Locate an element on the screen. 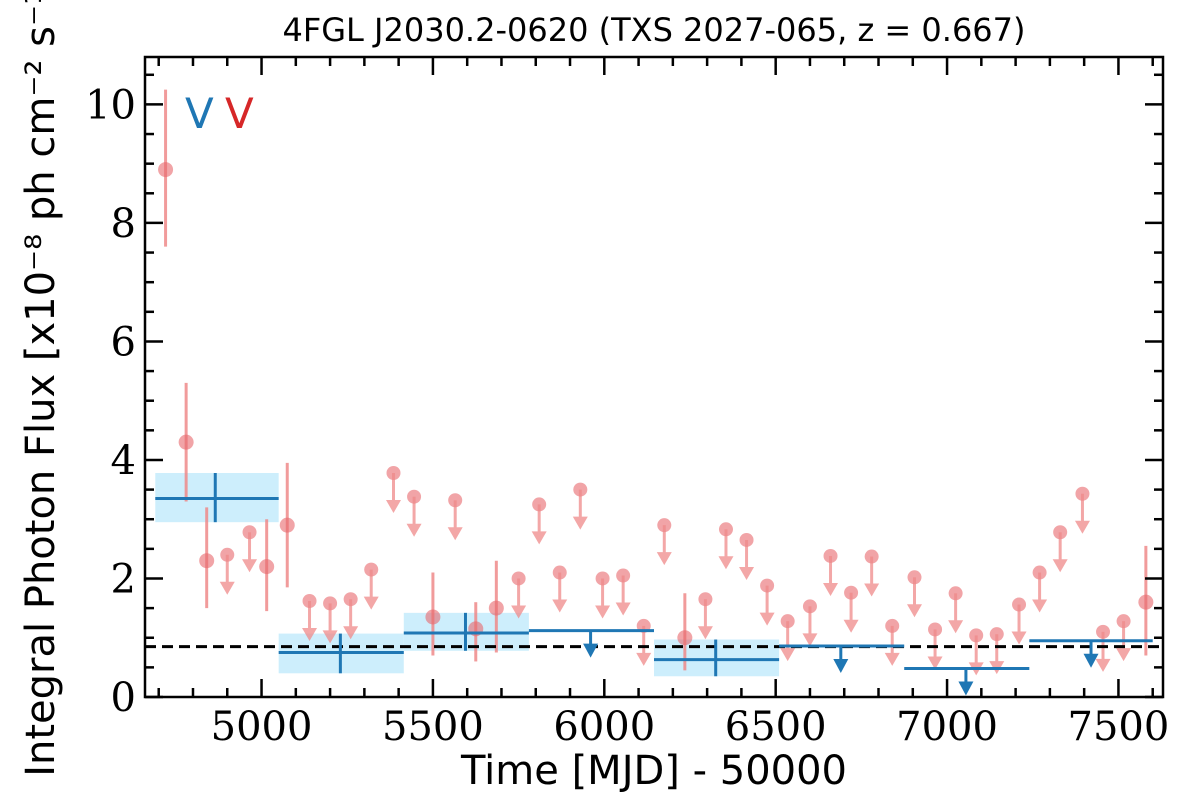 This screenshot has width=1200, height=800. x-axis-title: Time [MJD] - 50000 is located at coordinates (653, 771).